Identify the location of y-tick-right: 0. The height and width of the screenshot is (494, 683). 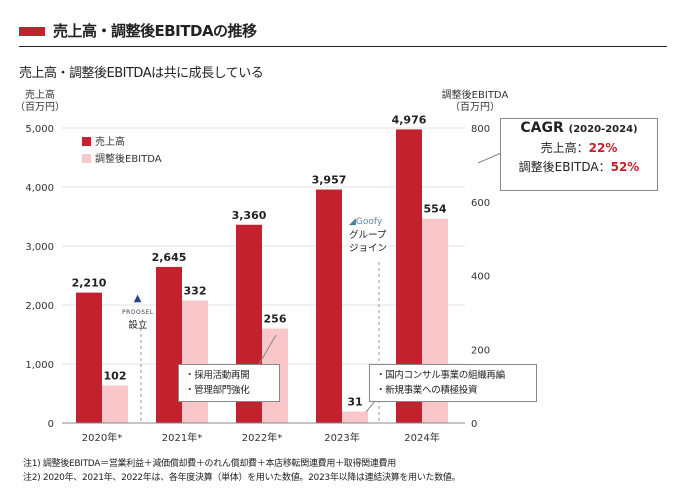
(474, 424).